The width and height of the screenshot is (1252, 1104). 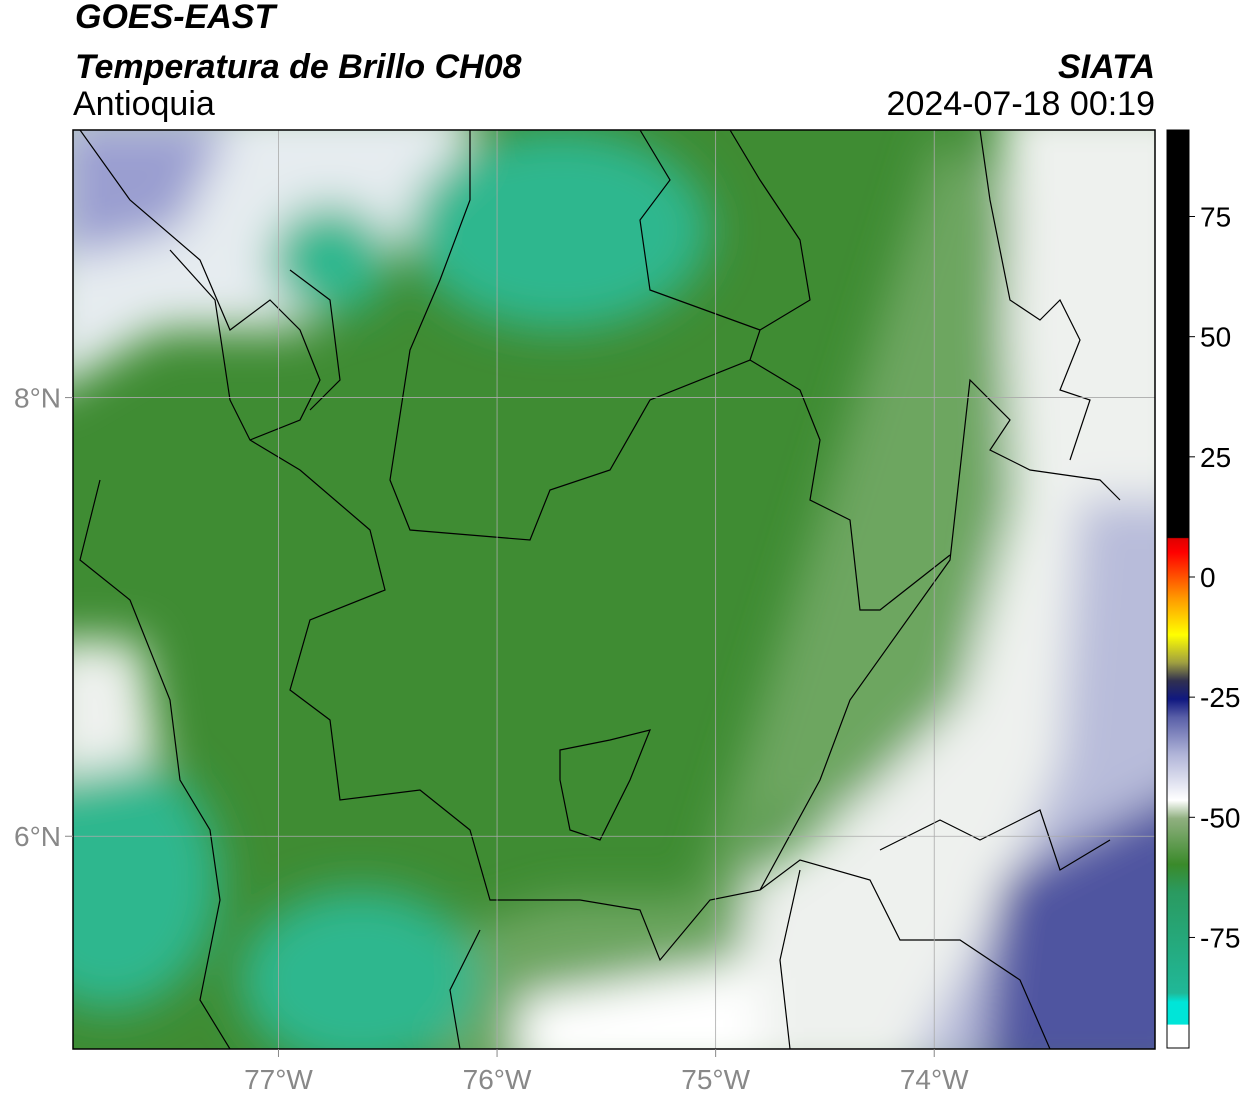 What do you see at coordinates (715, 1079) in the screenshot?
I see `x-tick-label: 75°W` at bounding box center [715, 1079].